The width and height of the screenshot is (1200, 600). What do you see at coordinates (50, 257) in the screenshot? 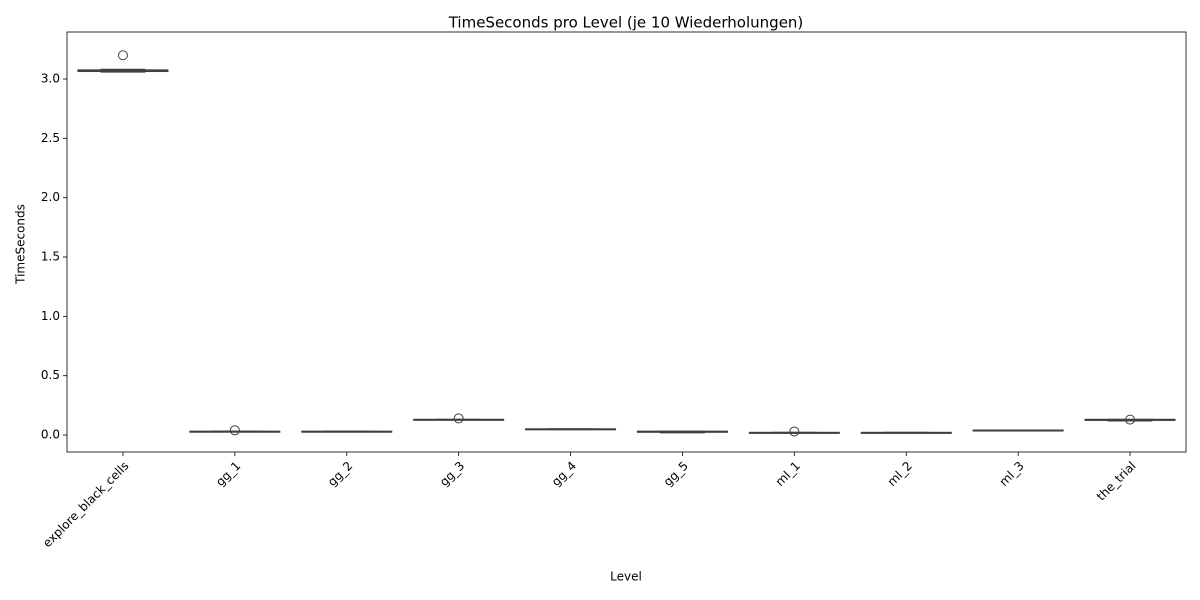
I see `y-tick-label: 1.5` at bounding box center [50, 257].